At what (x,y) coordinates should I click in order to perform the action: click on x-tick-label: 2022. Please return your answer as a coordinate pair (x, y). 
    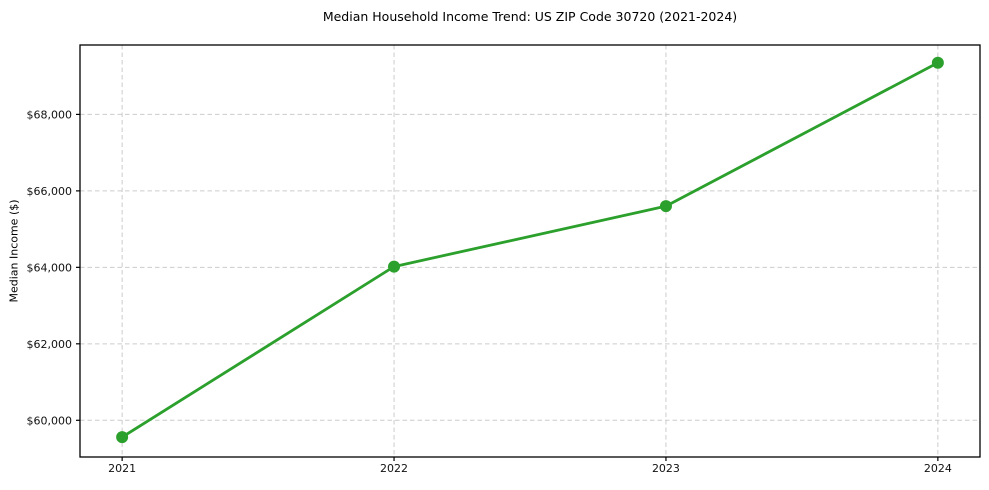
    Looking at the image, I should click on (394, 468).